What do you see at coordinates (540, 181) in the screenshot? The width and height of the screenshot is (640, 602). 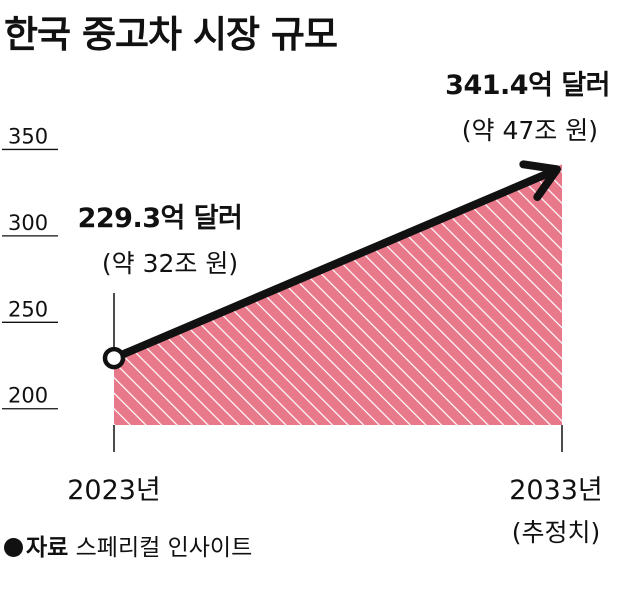 I see `arrow-head-icon` at bounding box center [540, 181].